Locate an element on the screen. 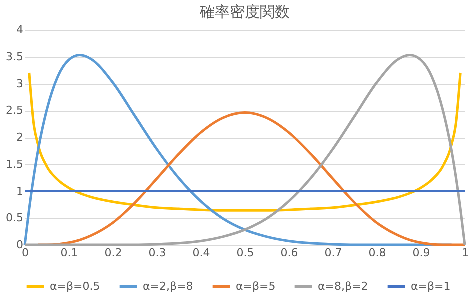 This screenshot has width=474, height=298. y-tick-label: 2.5 is located at coordinates (15, 111).